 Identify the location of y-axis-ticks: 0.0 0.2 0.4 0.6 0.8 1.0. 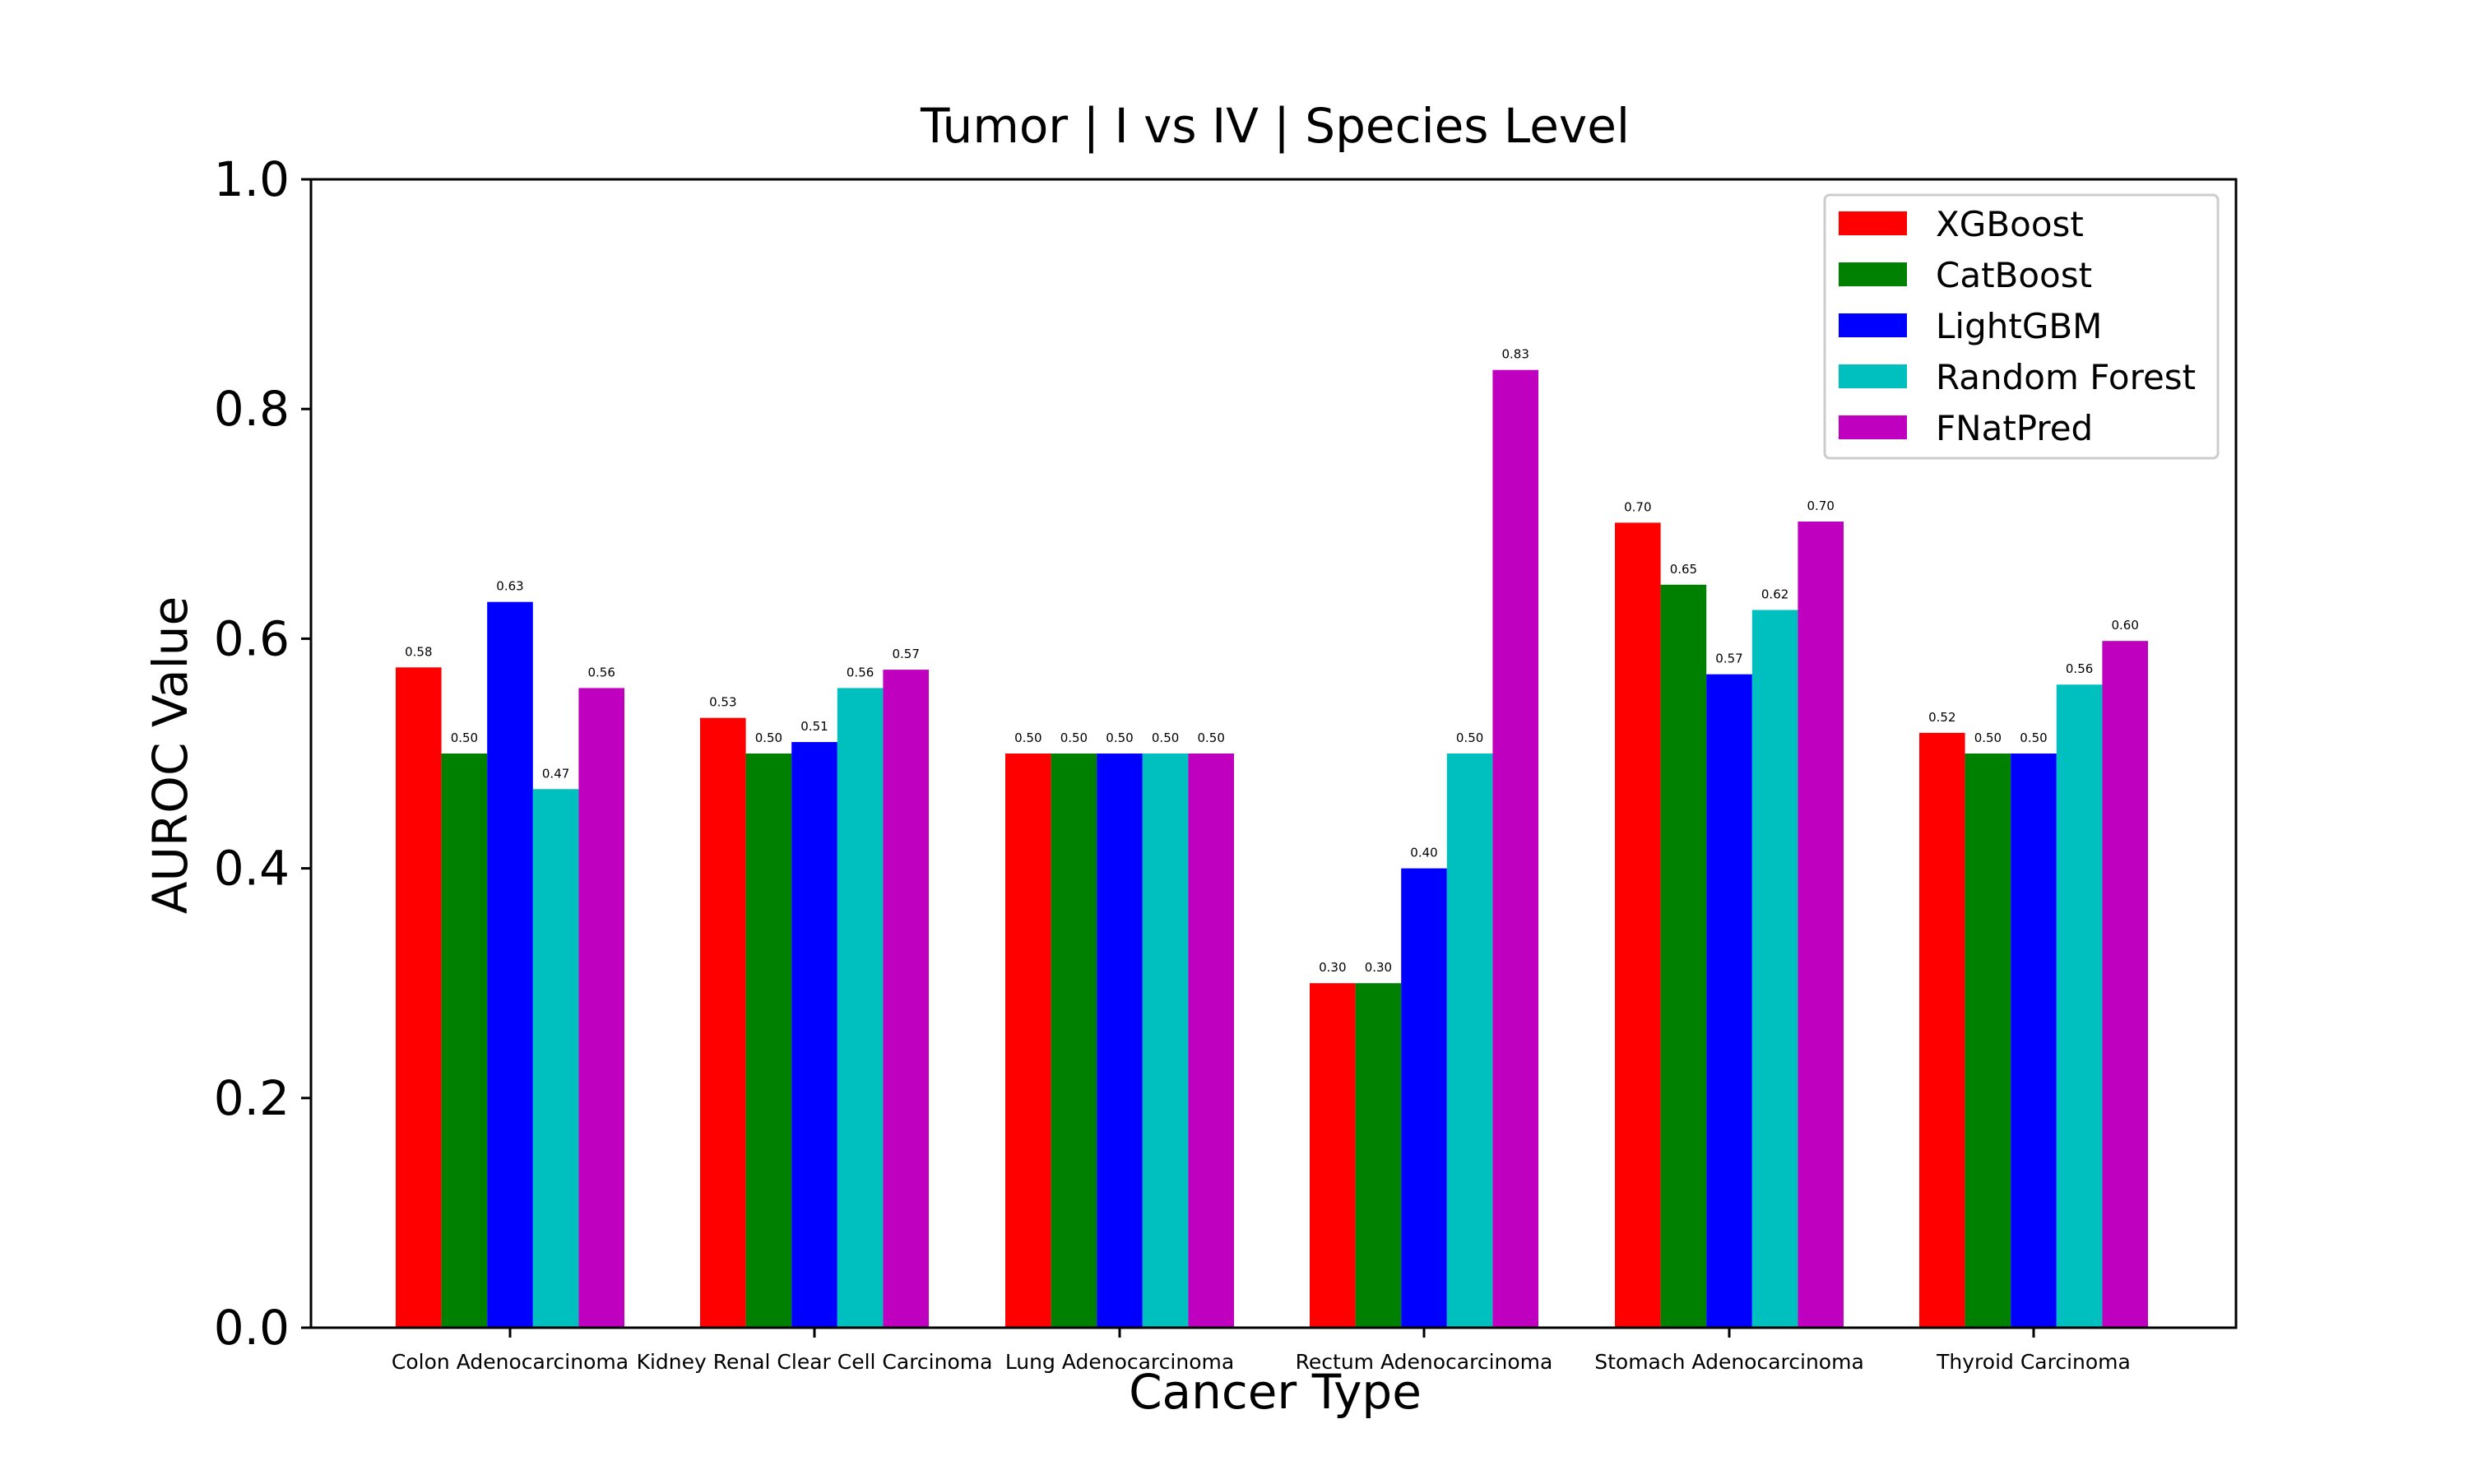
(262, 753).